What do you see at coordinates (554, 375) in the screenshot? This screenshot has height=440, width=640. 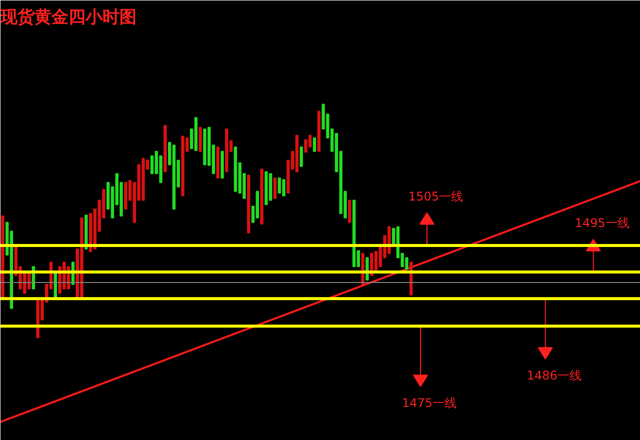 I see `ref-line-label: 1486一线` at bounding box center [554, 375].